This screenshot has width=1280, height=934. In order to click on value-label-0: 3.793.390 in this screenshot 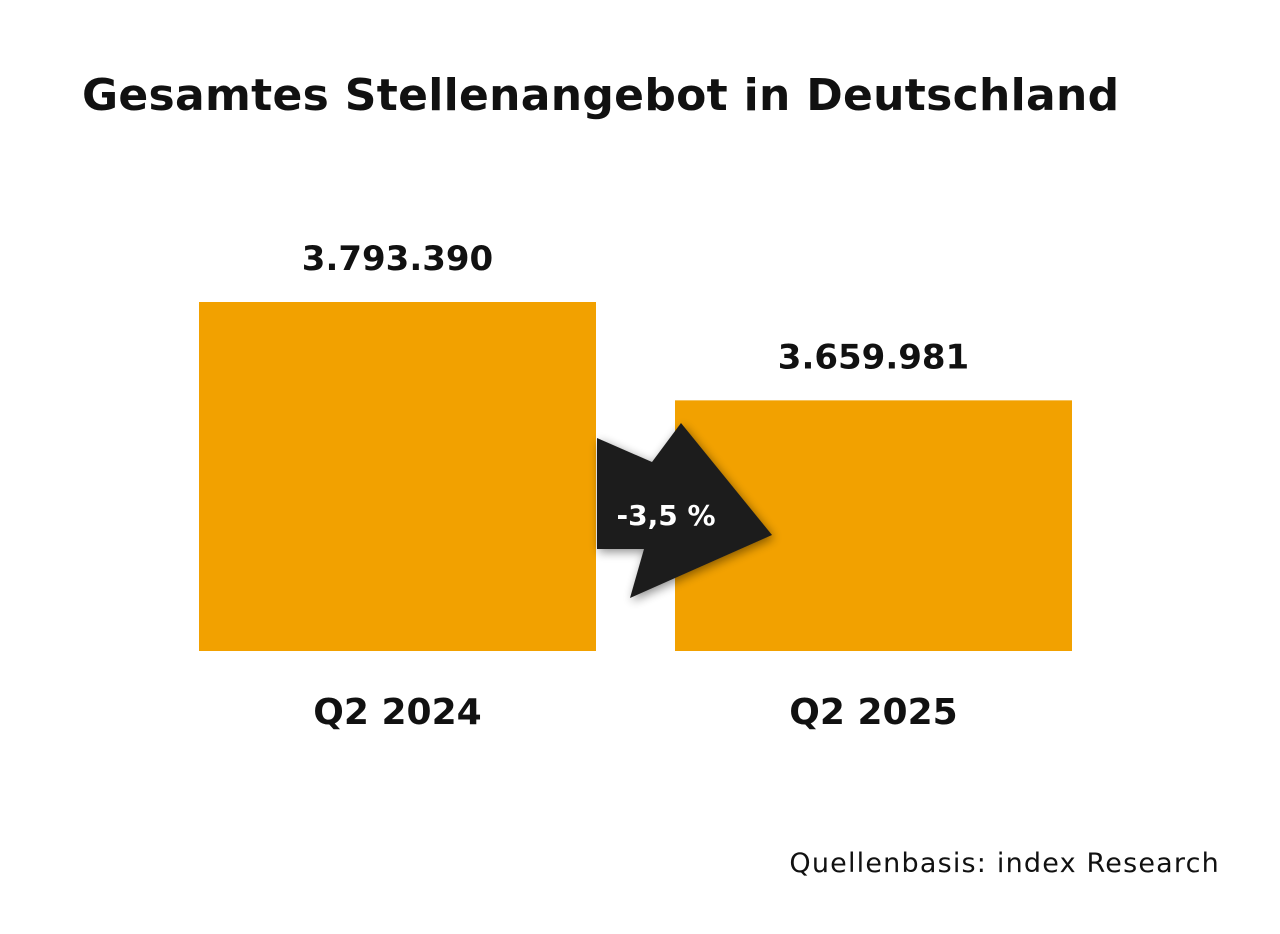, I will do `click(397, 259)`.